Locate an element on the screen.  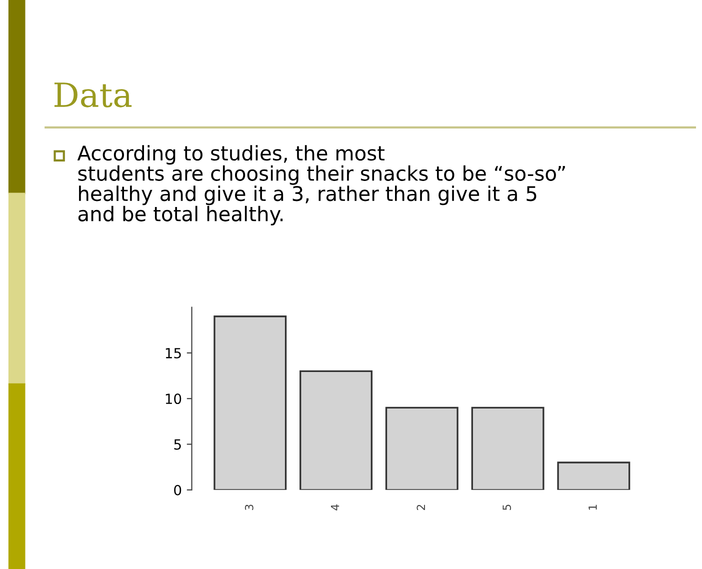
x-tick-label: 1 is located at coordinates (592, 507).